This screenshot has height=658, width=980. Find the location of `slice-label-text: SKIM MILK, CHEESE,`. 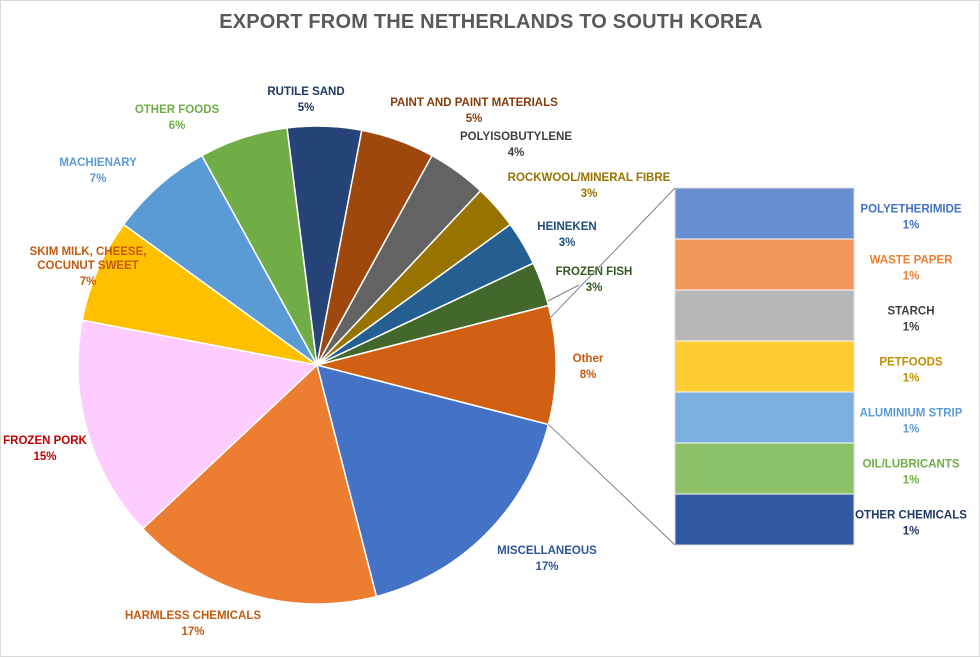

slice-label-text: SKIM MILK, CHEESE, is located at coordinates (88, 252).